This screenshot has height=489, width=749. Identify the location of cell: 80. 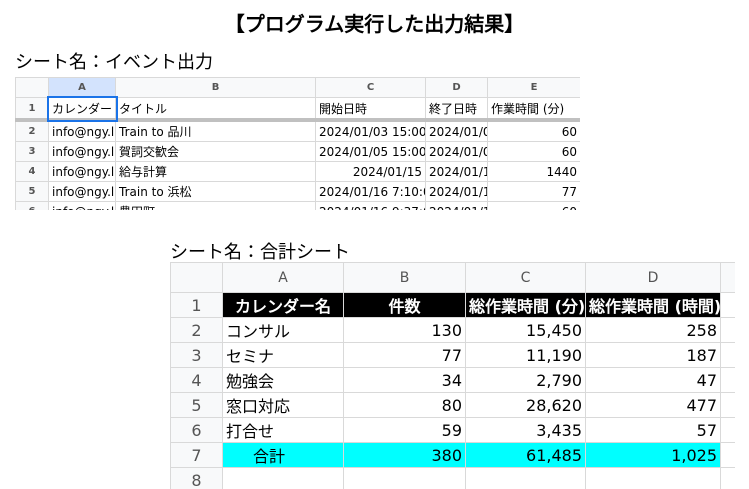
(404, 405).